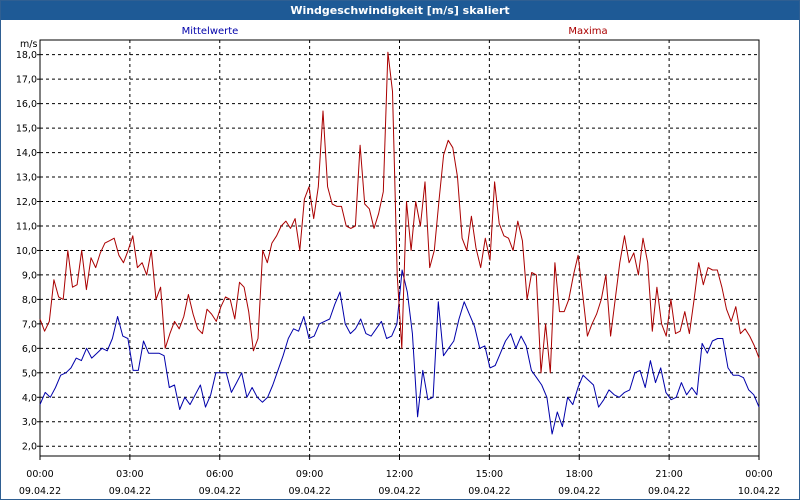 Image resolution: width=800 pixels, height=500 pixels. What do you see at coordinates (26, 129) in the screenshot?
I see `y-tick-label: 15,0` at bounding box center [26, 129].